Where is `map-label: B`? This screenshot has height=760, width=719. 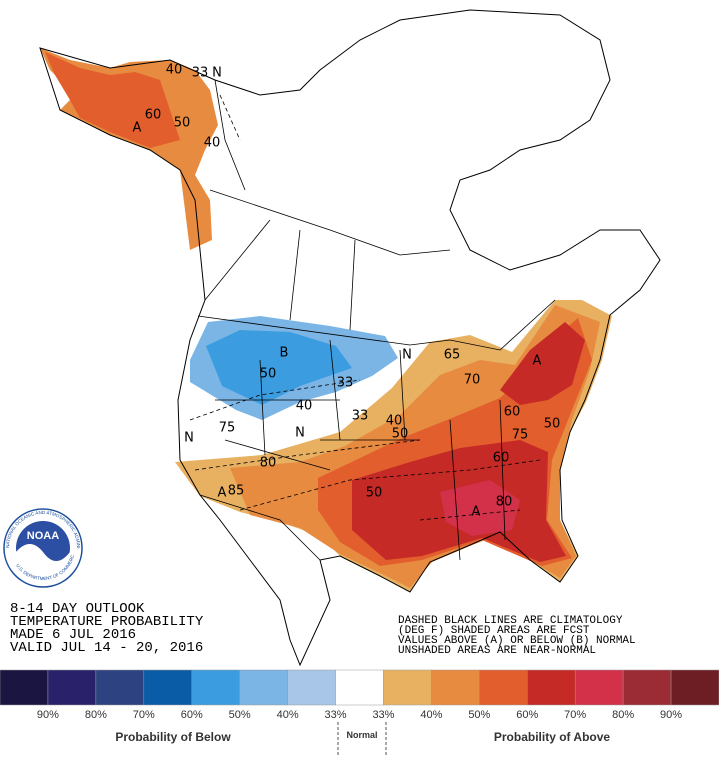
map-label: B is located at coordinates (284, 353).